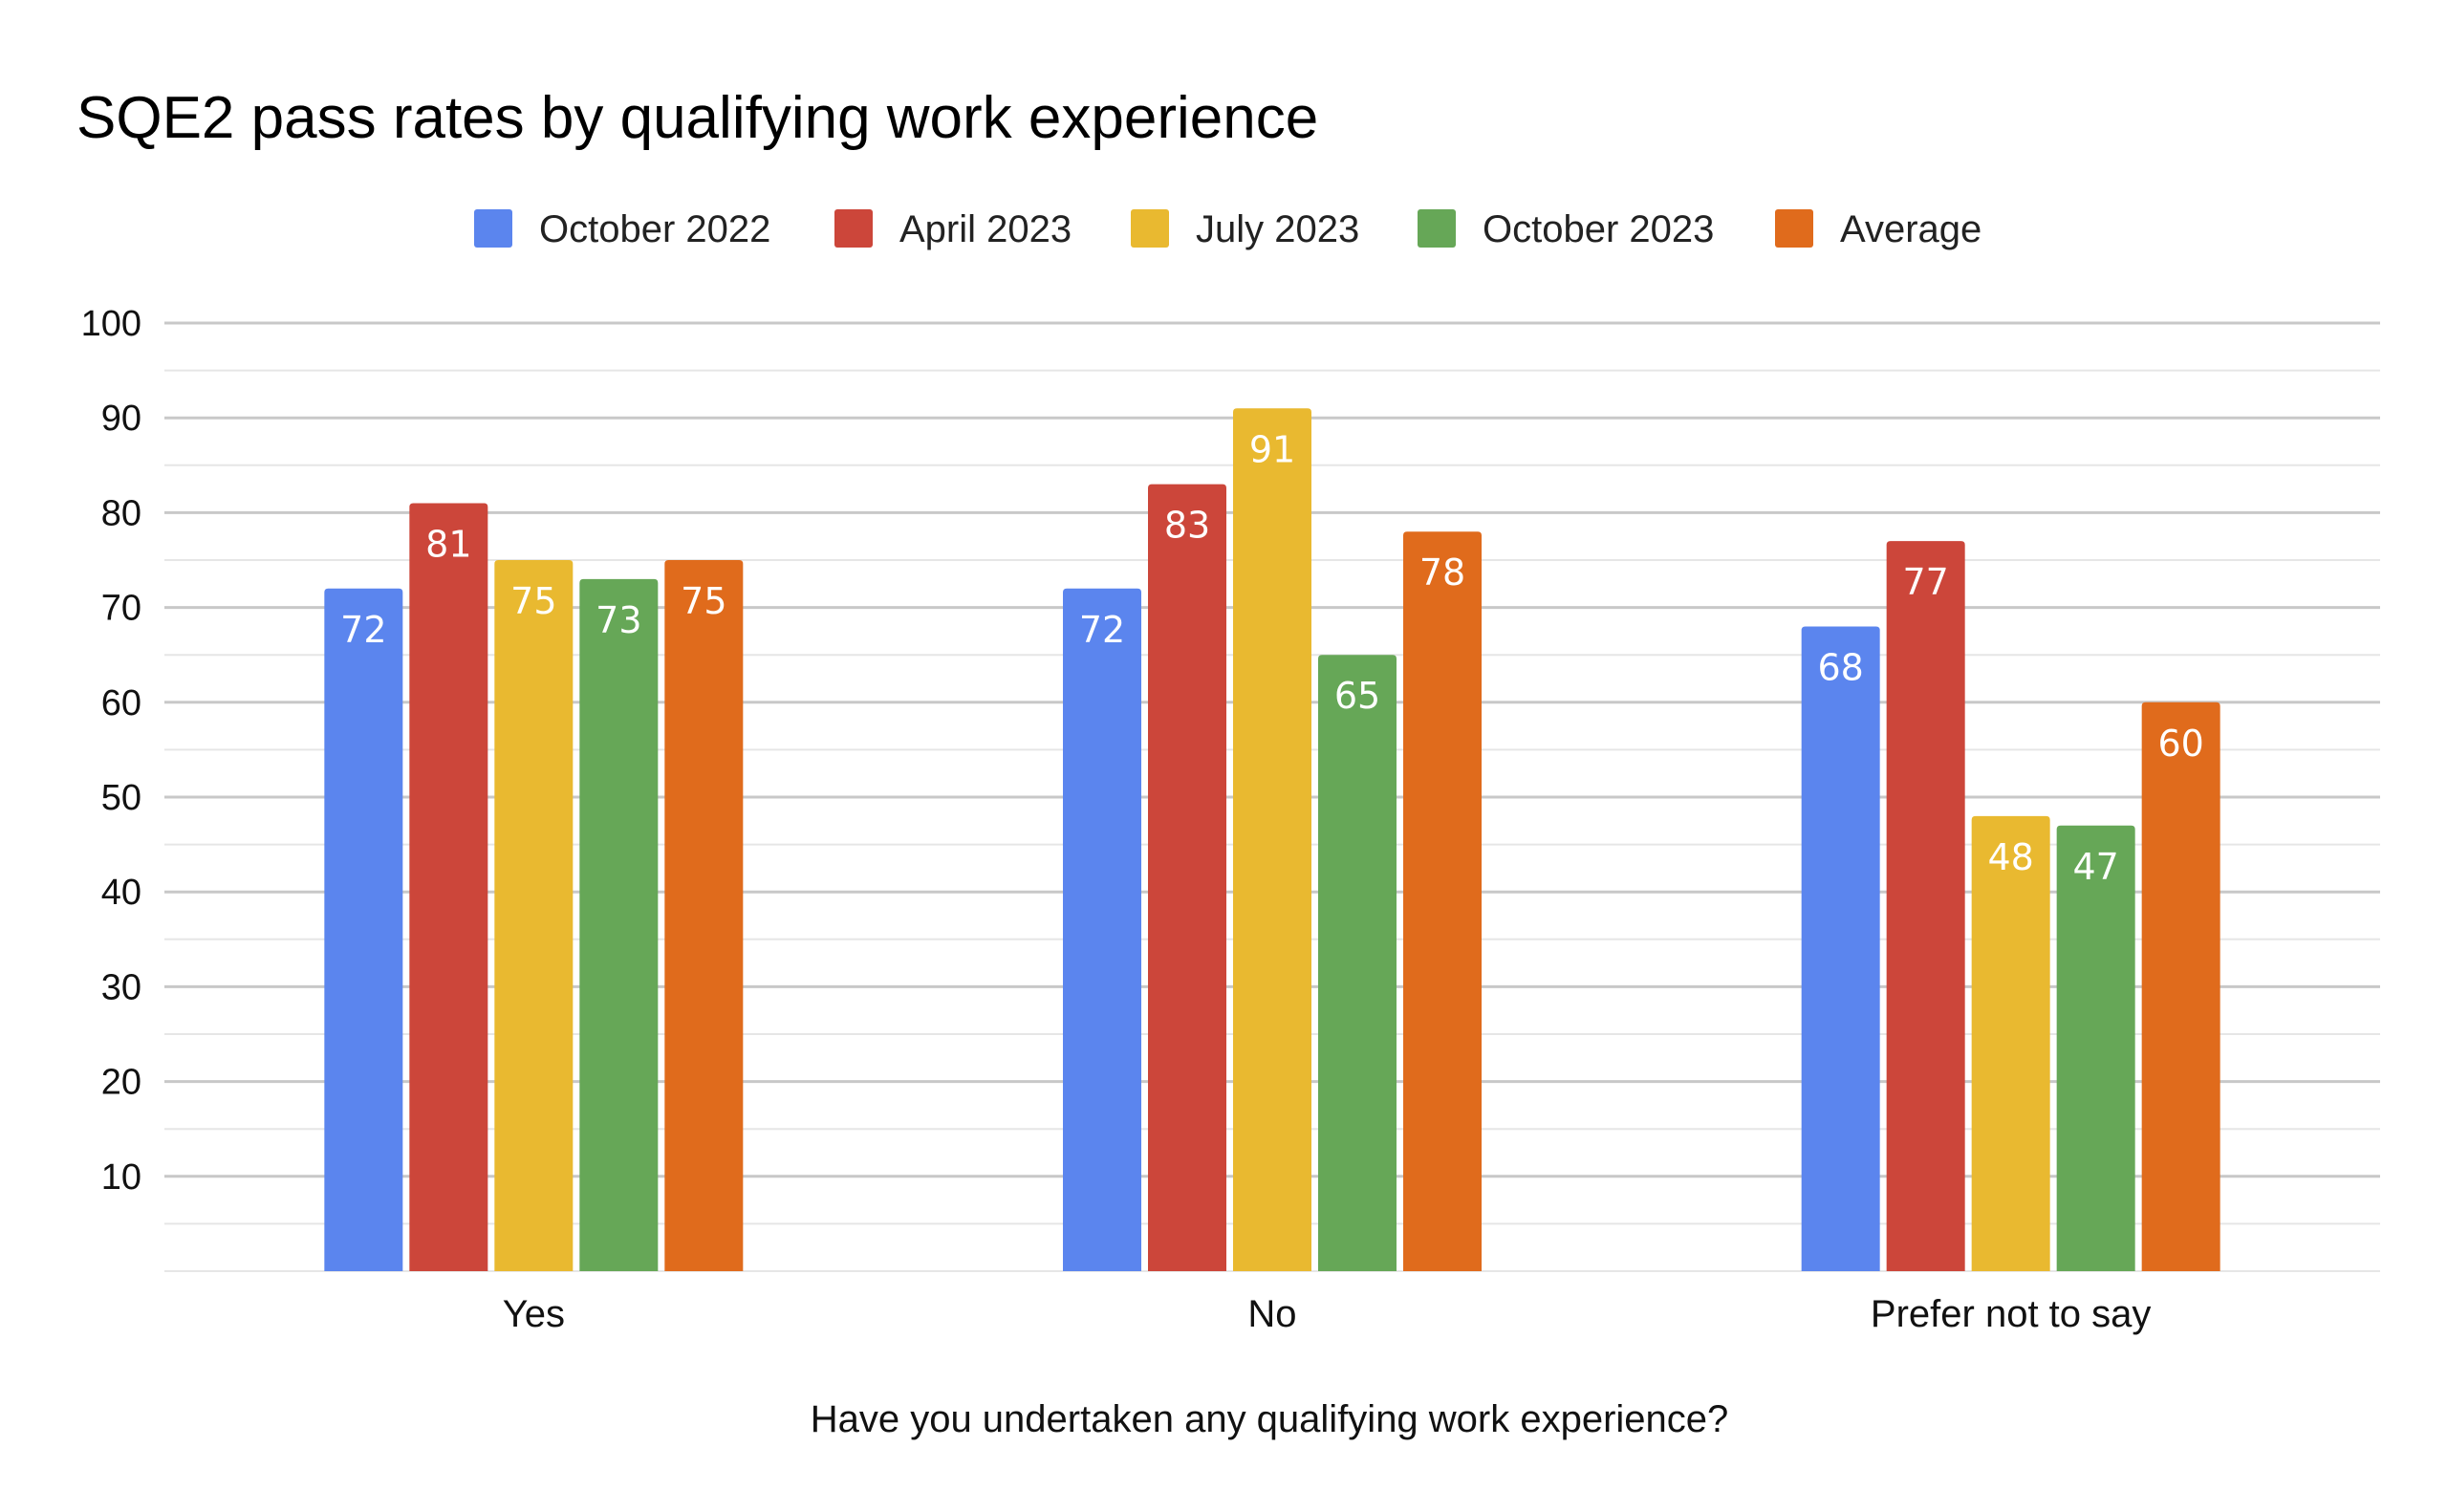  Describe the element at coordinates (1187, 526) in the screenshot. I see `data-label: 83` at that location.